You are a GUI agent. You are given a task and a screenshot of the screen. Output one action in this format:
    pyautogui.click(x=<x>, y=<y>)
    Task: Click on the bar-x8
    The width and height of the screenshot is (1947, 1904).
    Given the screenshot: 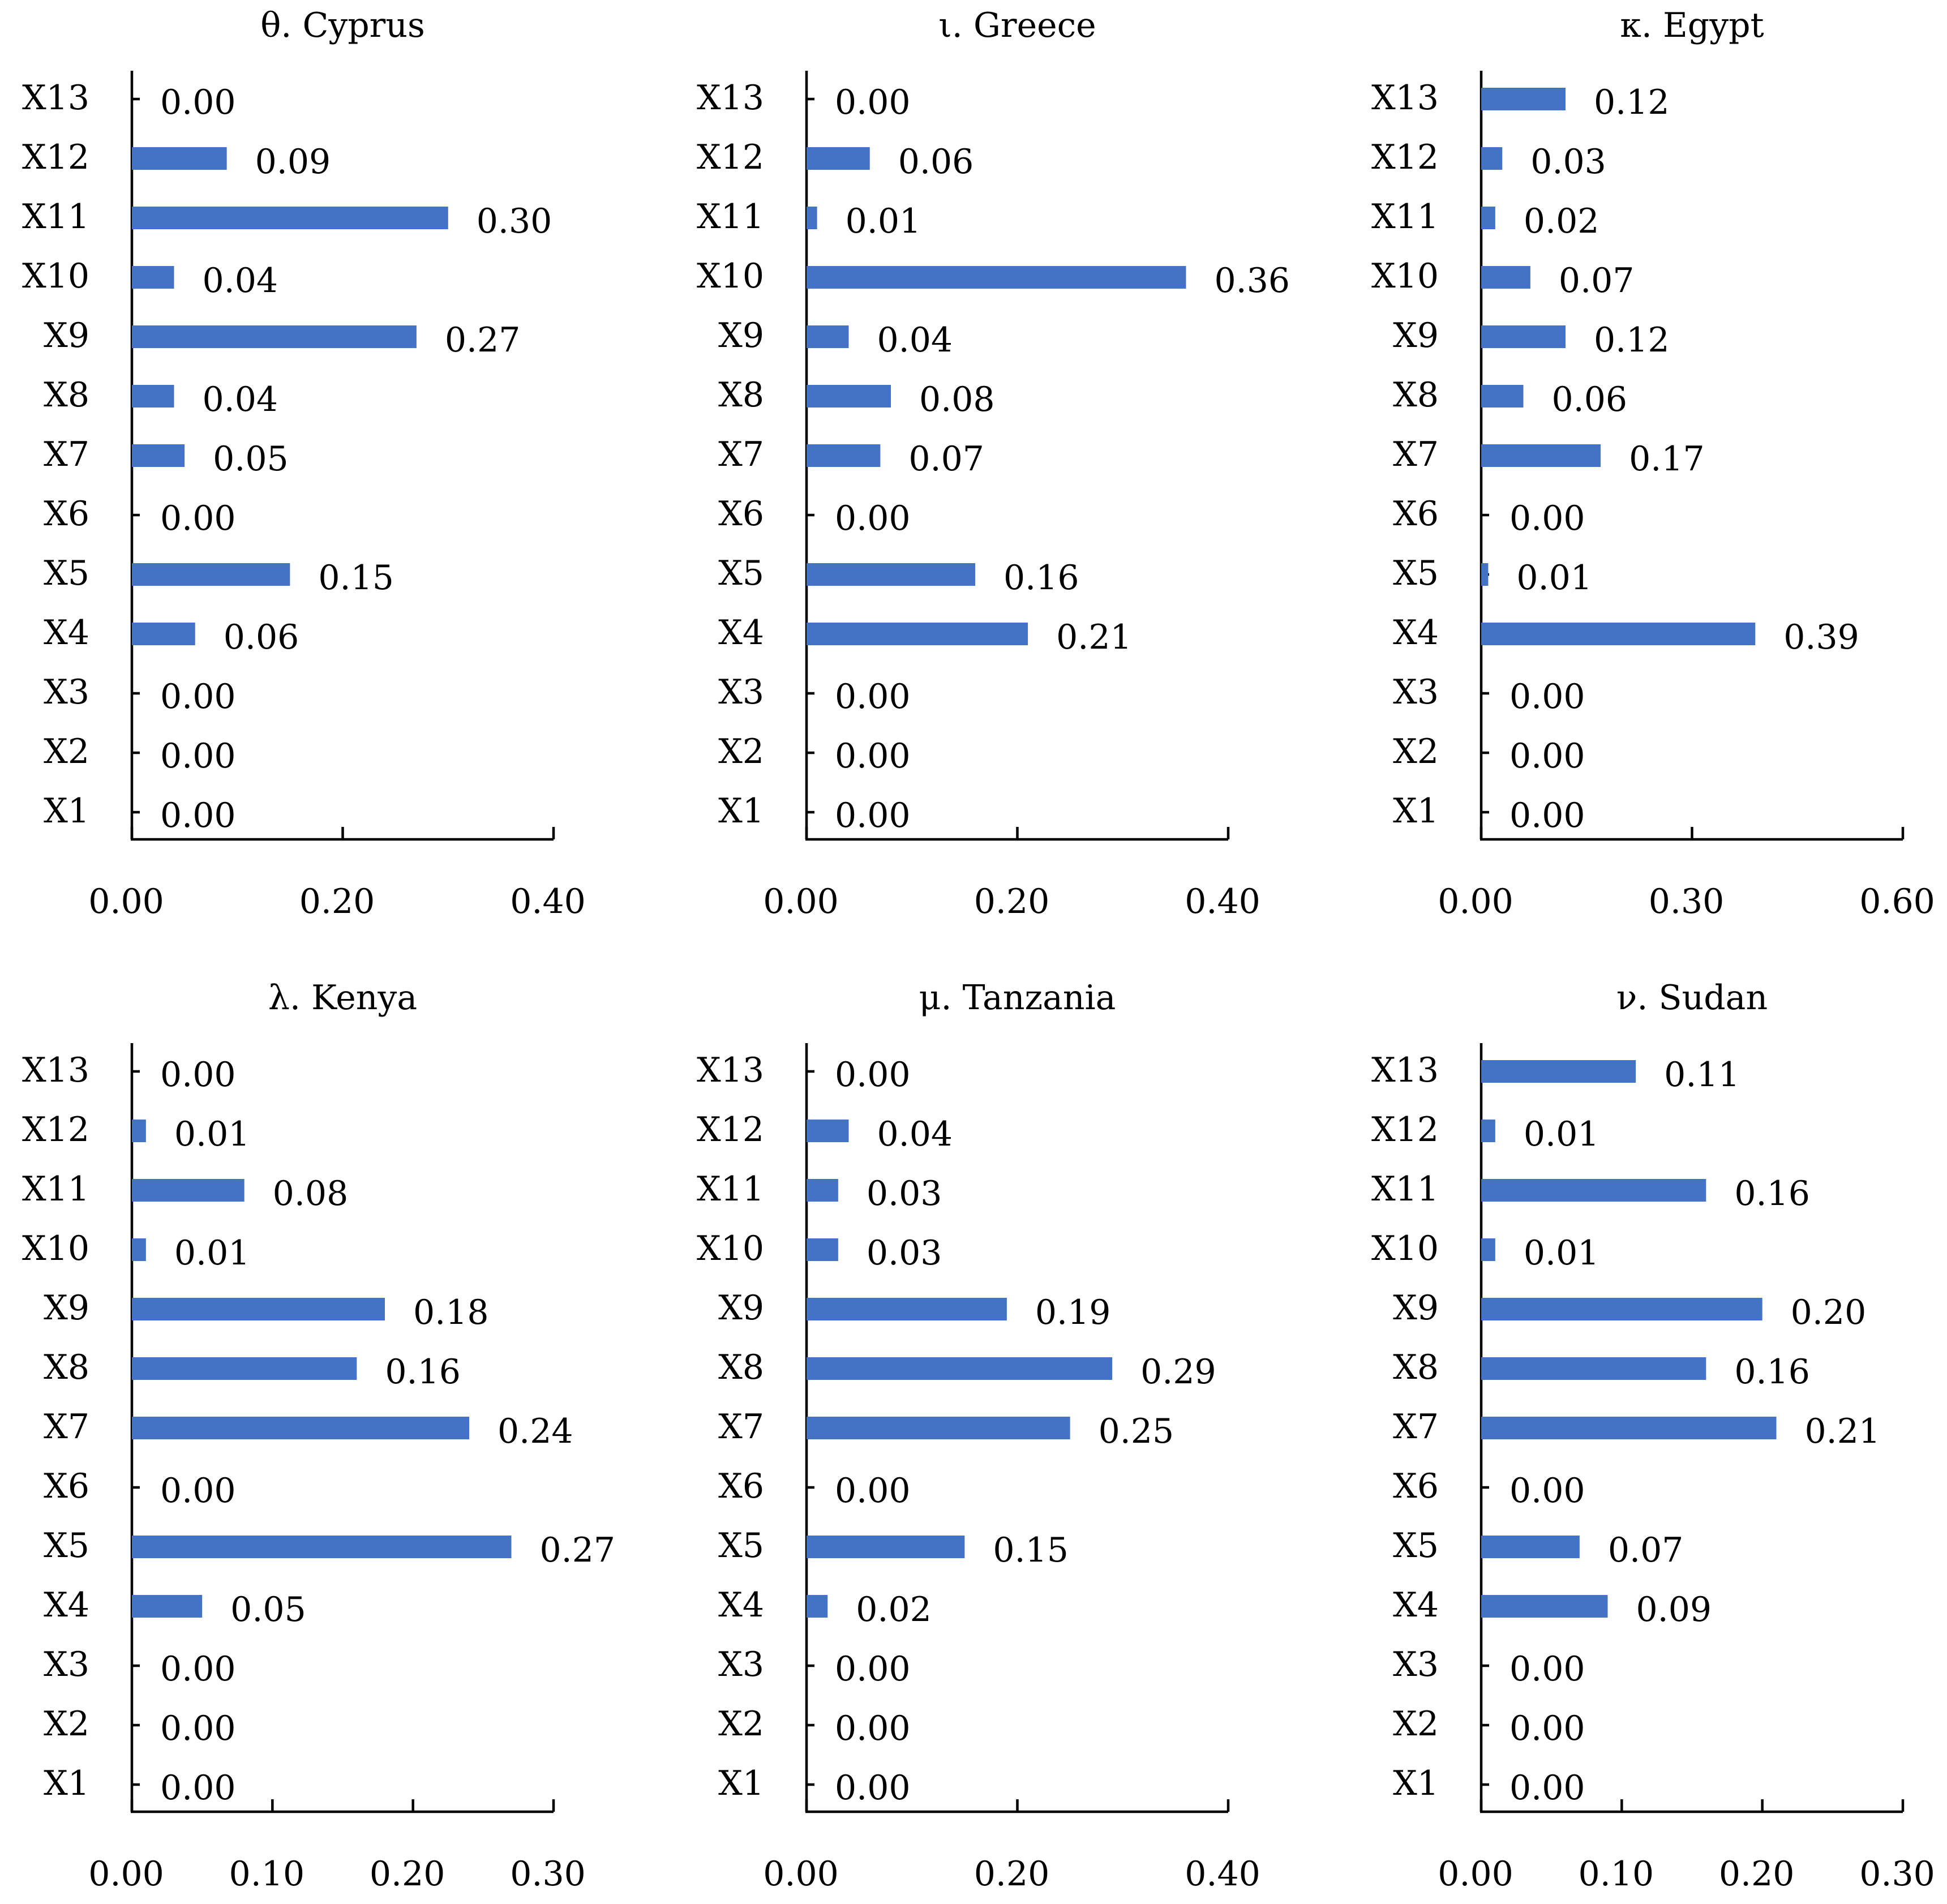 What is the action you would take?
    pyautogui.click(x=849, y=397)
    